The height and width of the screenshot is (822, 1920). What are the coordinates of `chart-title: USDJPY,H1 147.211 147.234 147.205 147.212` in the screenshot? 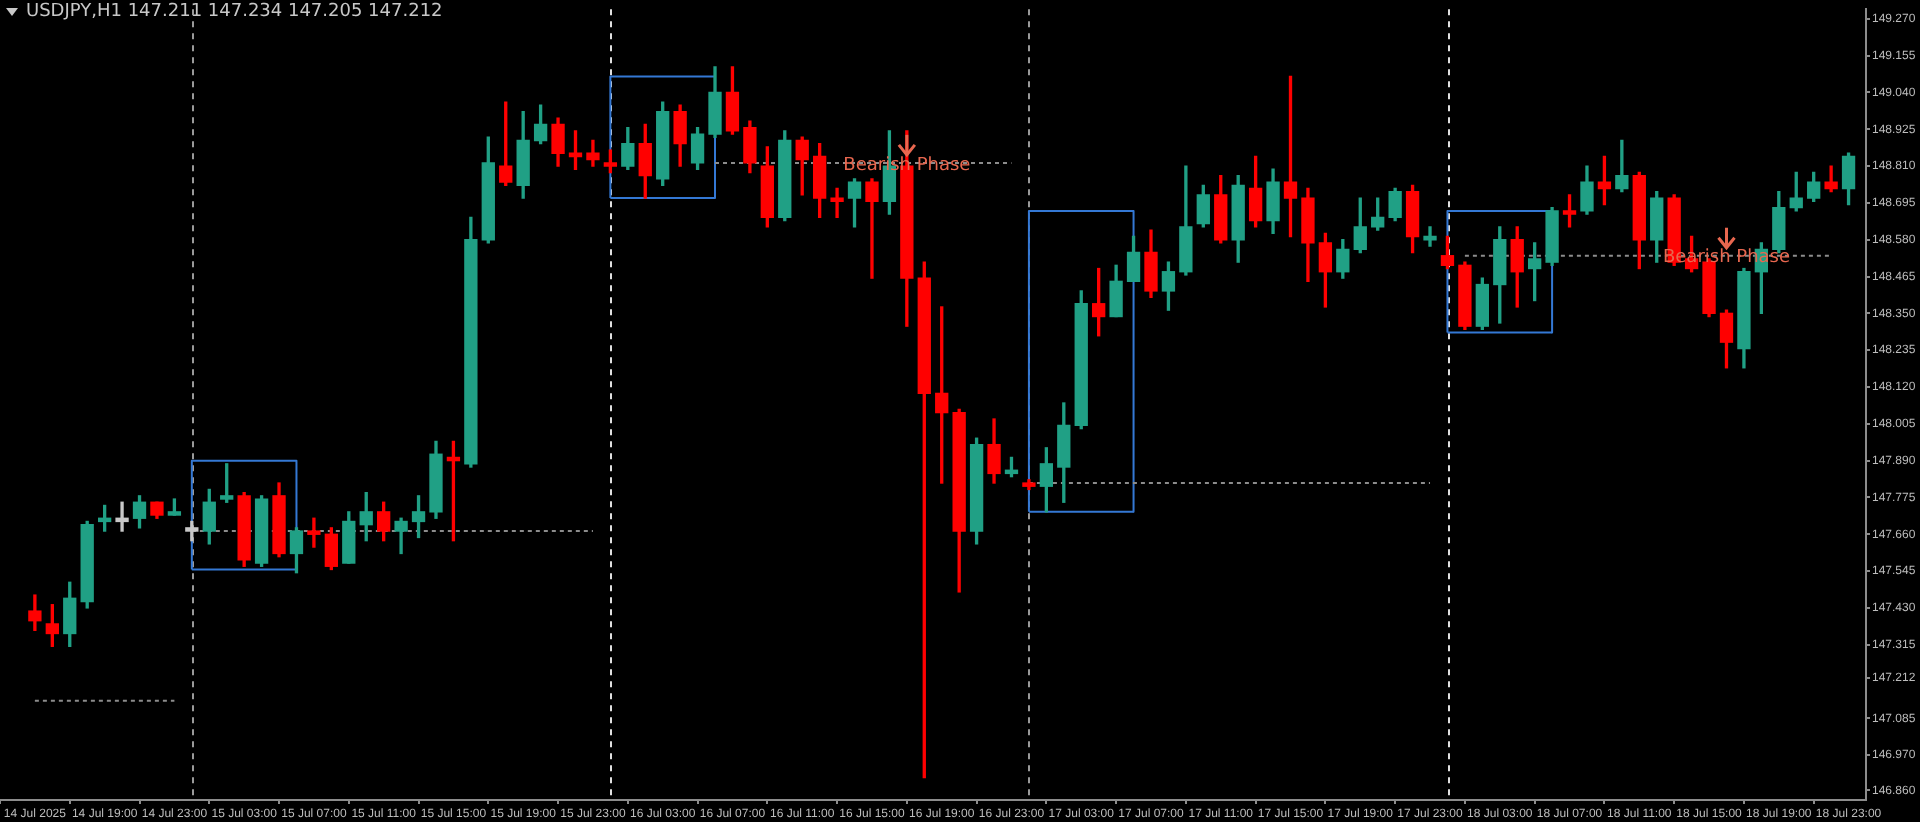 It's located at (234, 12).